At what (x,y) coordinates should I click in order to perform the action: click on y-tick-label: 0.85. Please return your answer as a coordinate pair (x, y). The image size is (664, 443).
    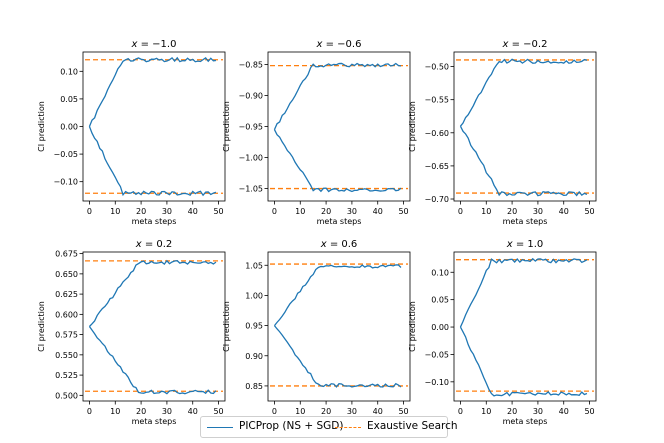
    Looking at the image, I should click on (254, 386).